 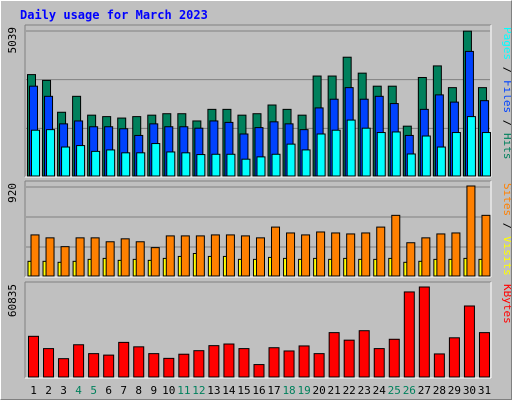 I want to click on day-label: 24, so click(x=380, y=390).